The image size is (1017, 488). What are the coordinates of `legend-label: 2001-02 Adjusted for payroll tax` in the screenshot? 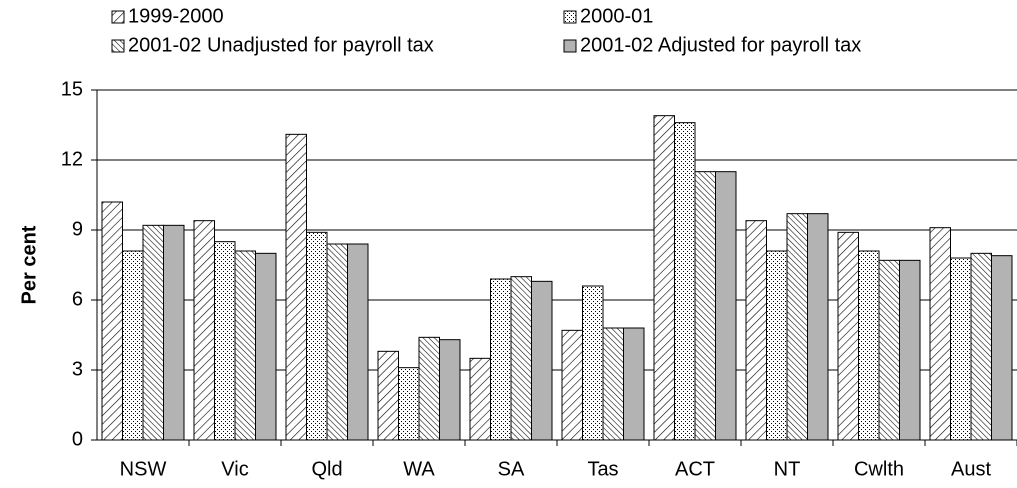 It's located at (720, 45).